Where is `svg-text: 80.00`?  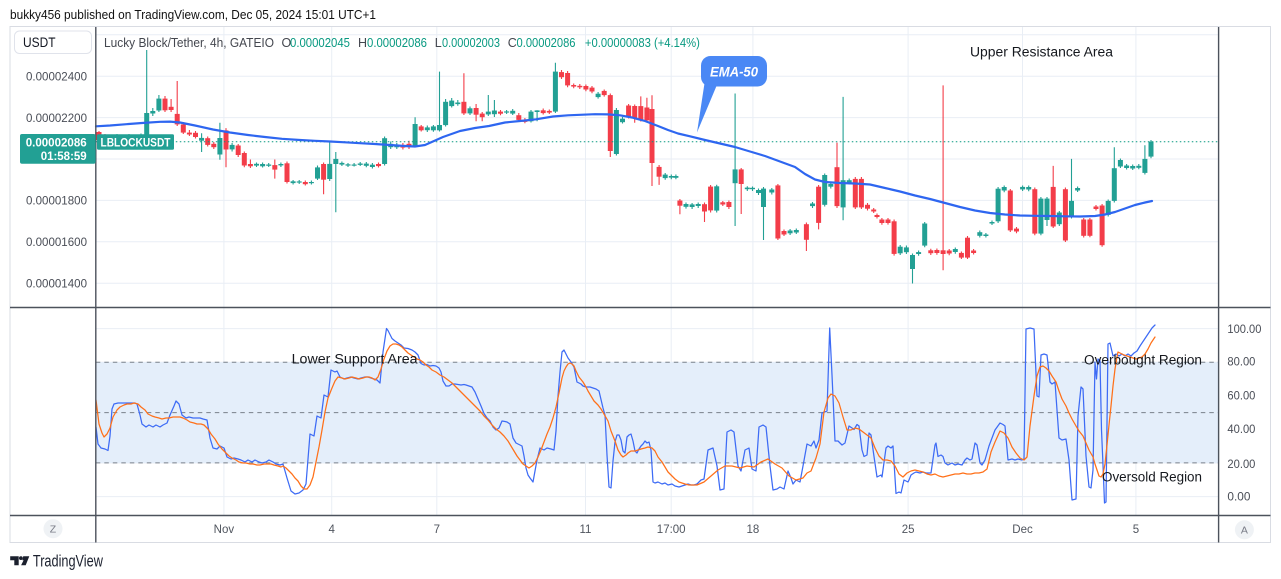
svg-text: 80.00 is located at coordinates (1241, 362).